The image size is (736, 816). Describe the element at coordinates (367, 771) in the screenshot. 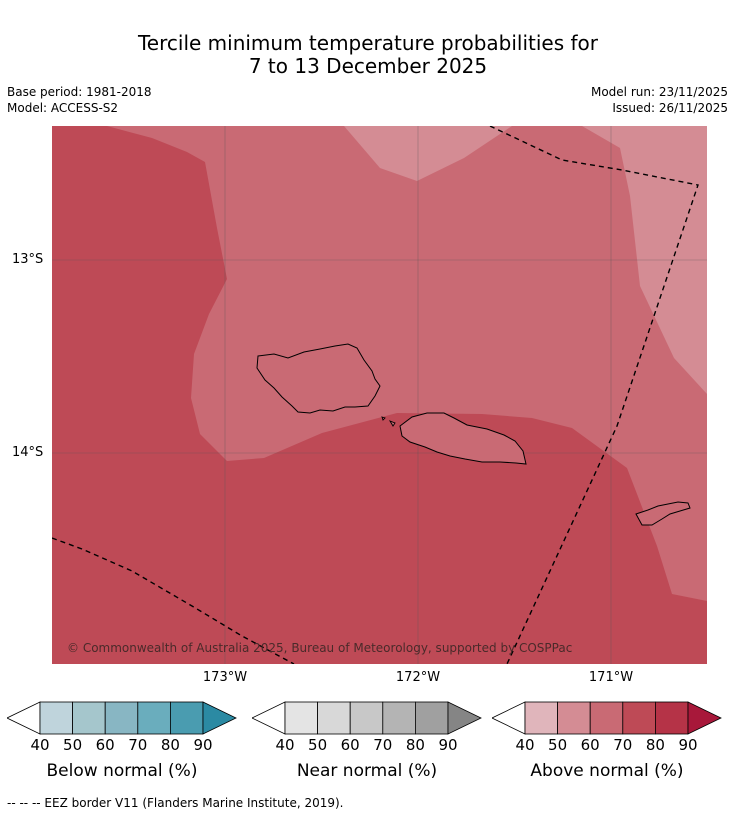

I see `colorbar-near-title: Near normal (%)` at that location.